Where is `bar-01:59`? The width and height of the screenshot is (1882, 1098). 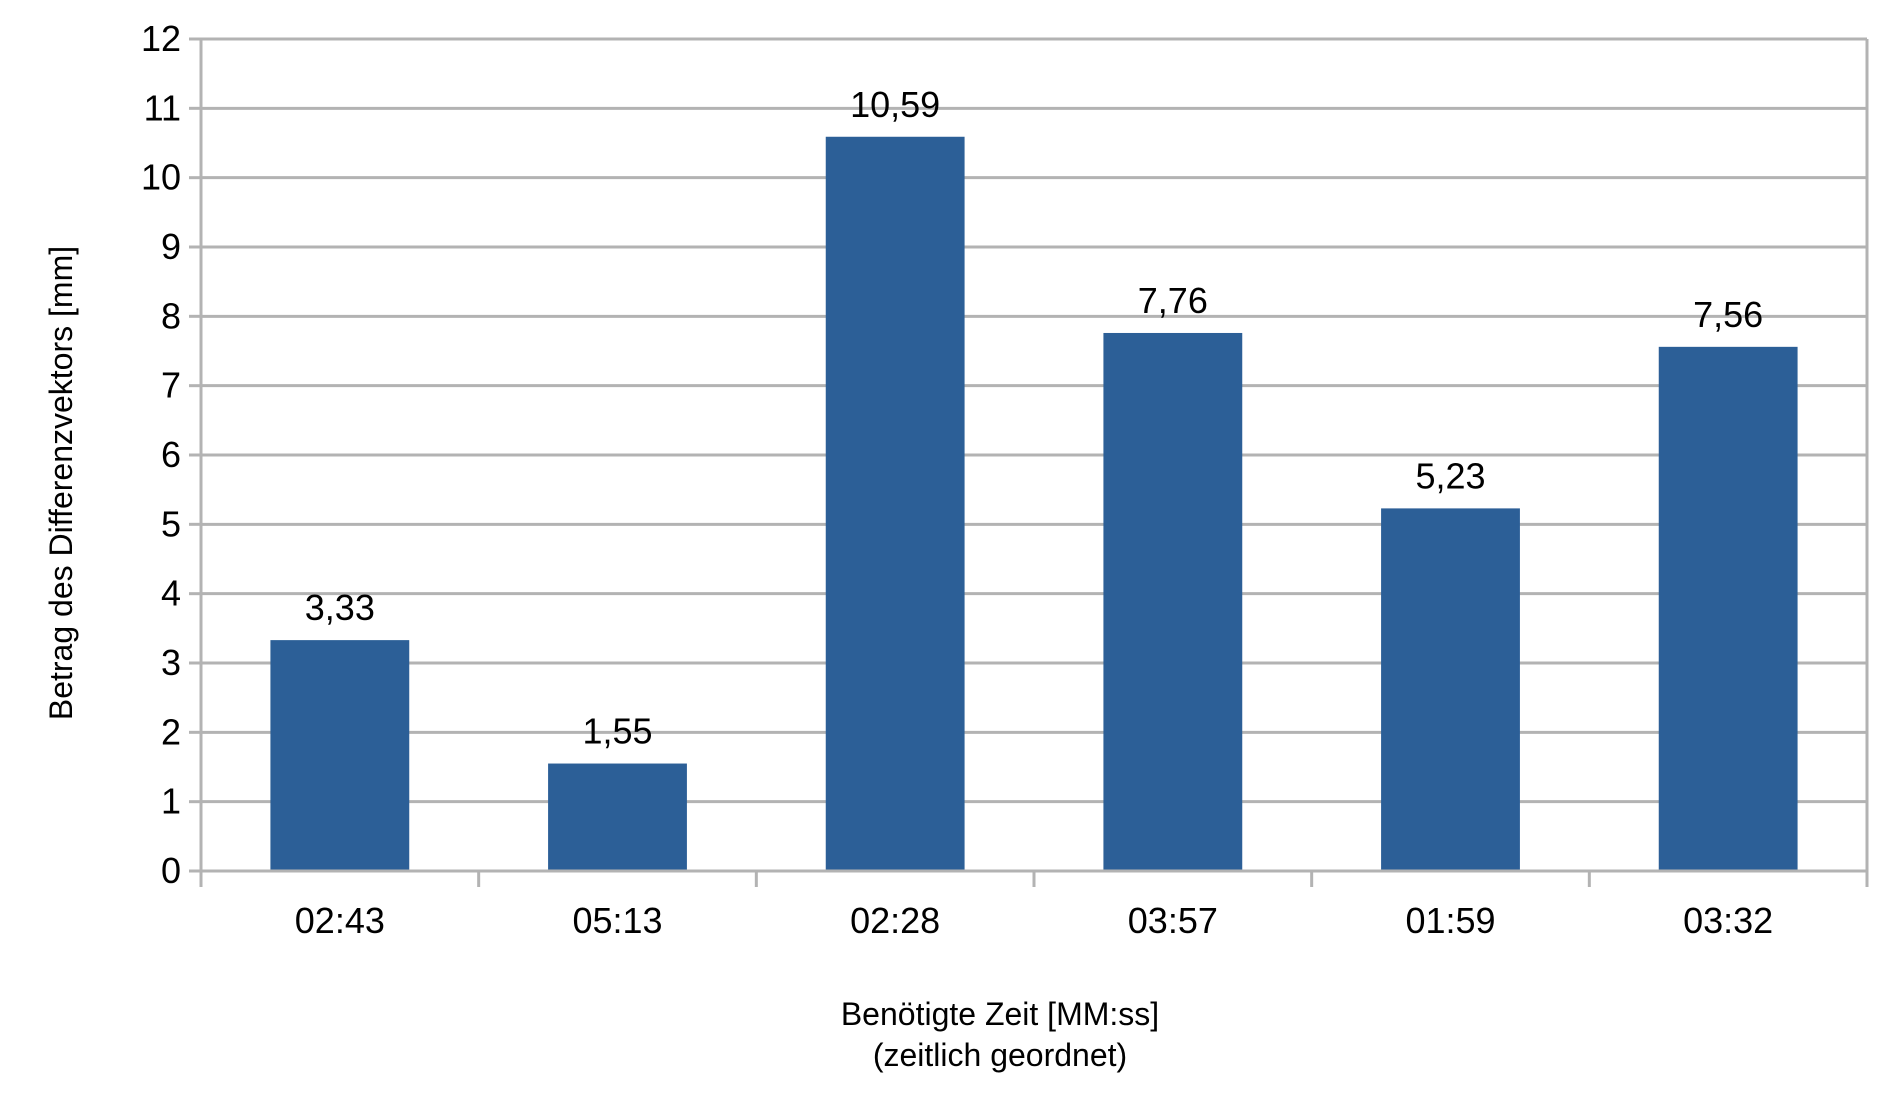
bar-01:59 is located at coordinates (1450, 689).